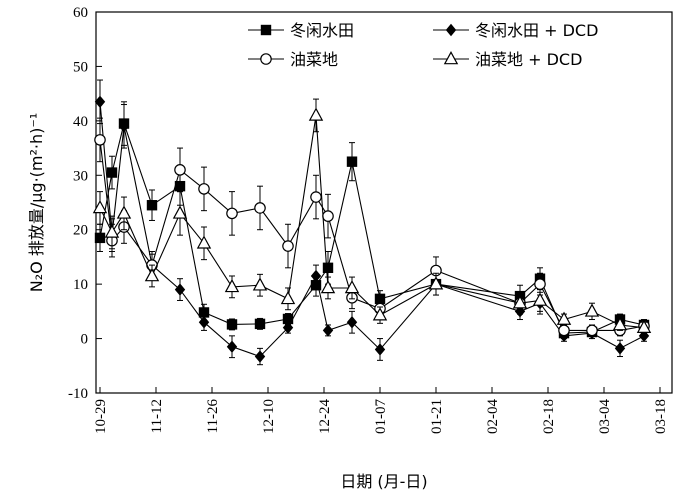 The height and width of the screenshot is (496, 700). Describe the element at coordinates (437, 416) in the screenshot. I see `x-tick-label: 01-21` at that location.